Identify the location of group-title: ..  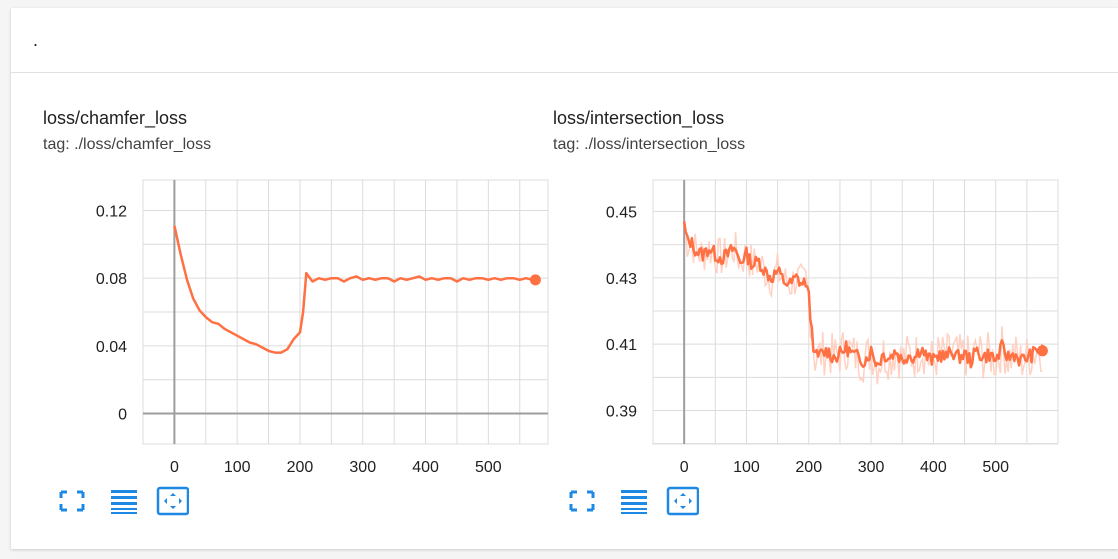
(36, 40).